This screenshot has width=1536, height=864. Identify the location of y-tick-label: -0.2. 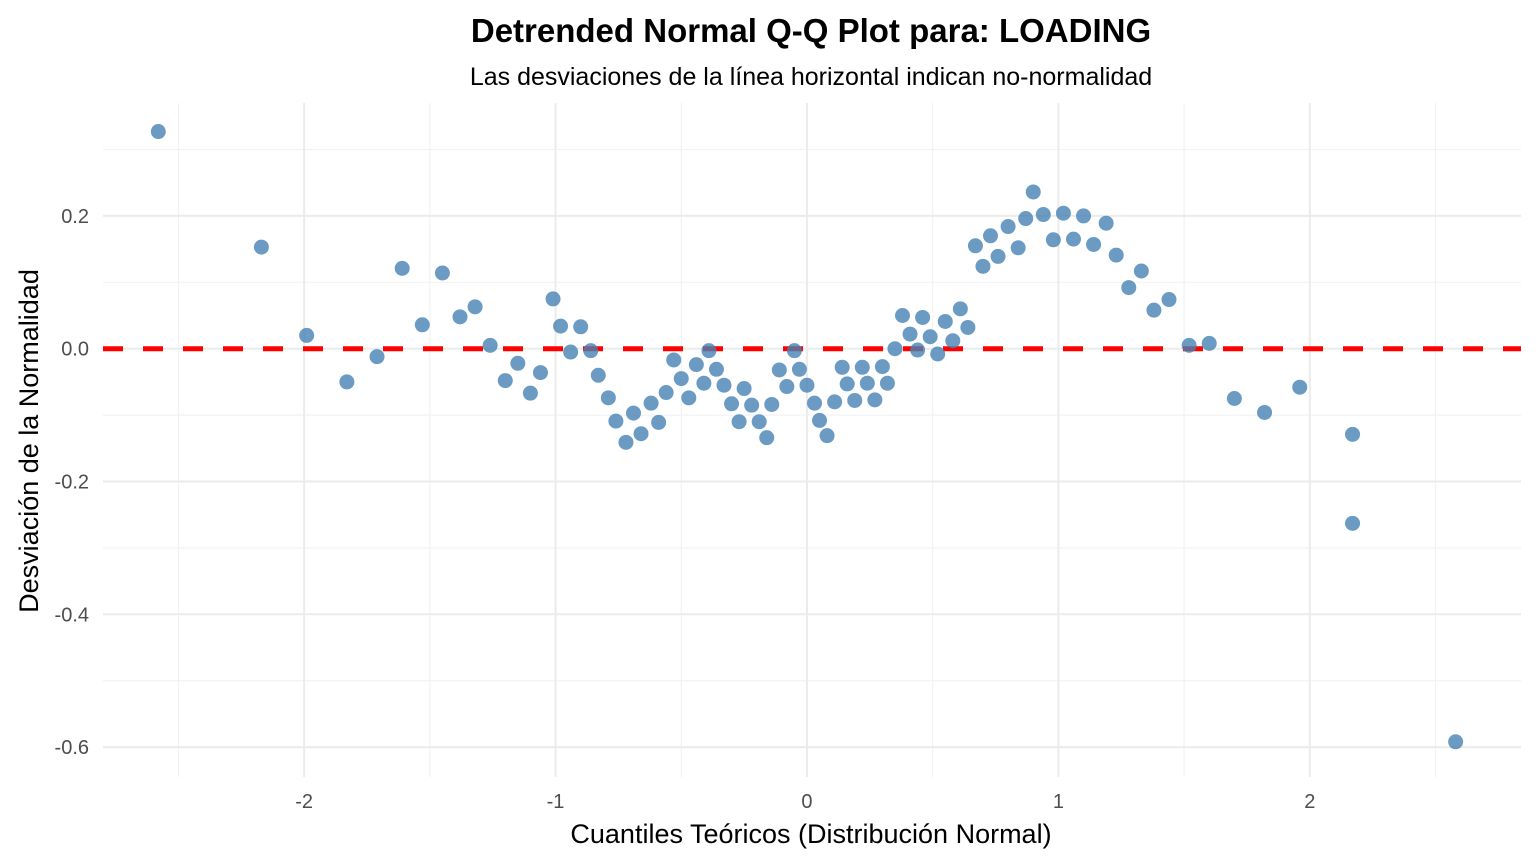
(72, 483).